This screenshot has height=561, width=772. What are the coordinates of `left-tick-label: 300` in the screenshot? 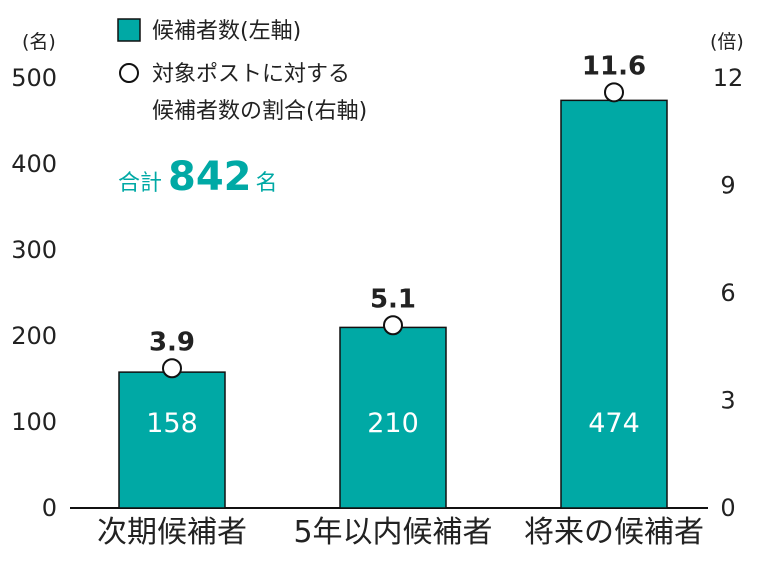 It's located at (34, 250).